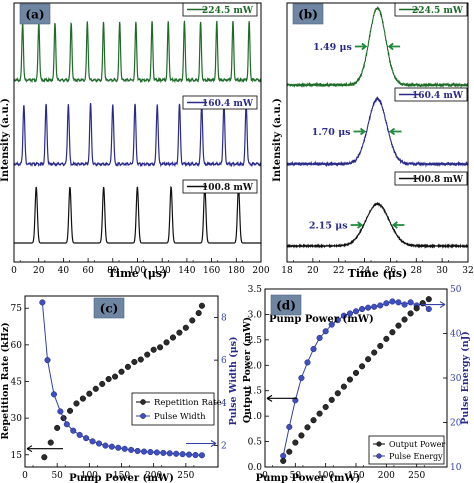  Describe the element at coordinates (17, 346) in the screenshot. I see `y-tick-label: 60` at that location.